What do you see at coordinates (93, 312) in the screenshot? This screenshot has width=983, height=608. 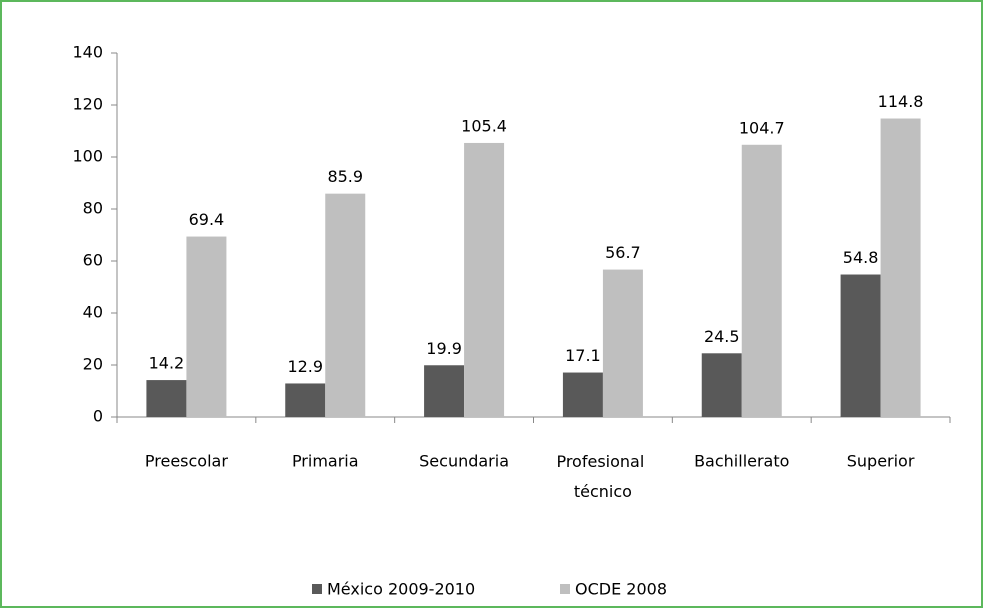 I see `y-tick-label: 40` at bounding box center [93, 312].